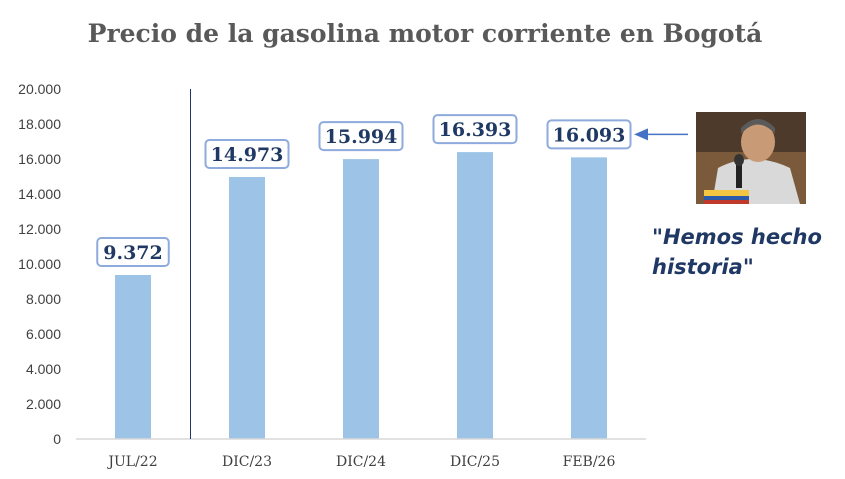  Describe the element at coordinates (43, 369) in the screenshot. I see `y-tick-label: 4.000` at that location.